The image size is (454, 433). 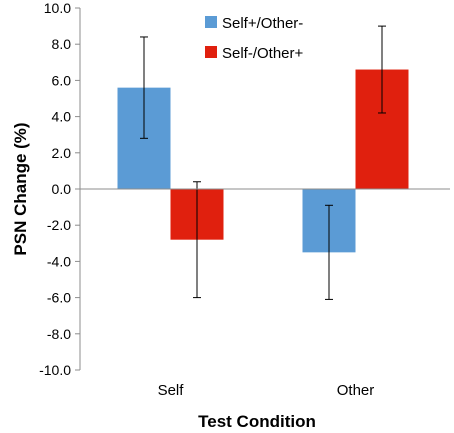 I want to click on x-axis-title: Test Condition, so click(x=257, y=421).